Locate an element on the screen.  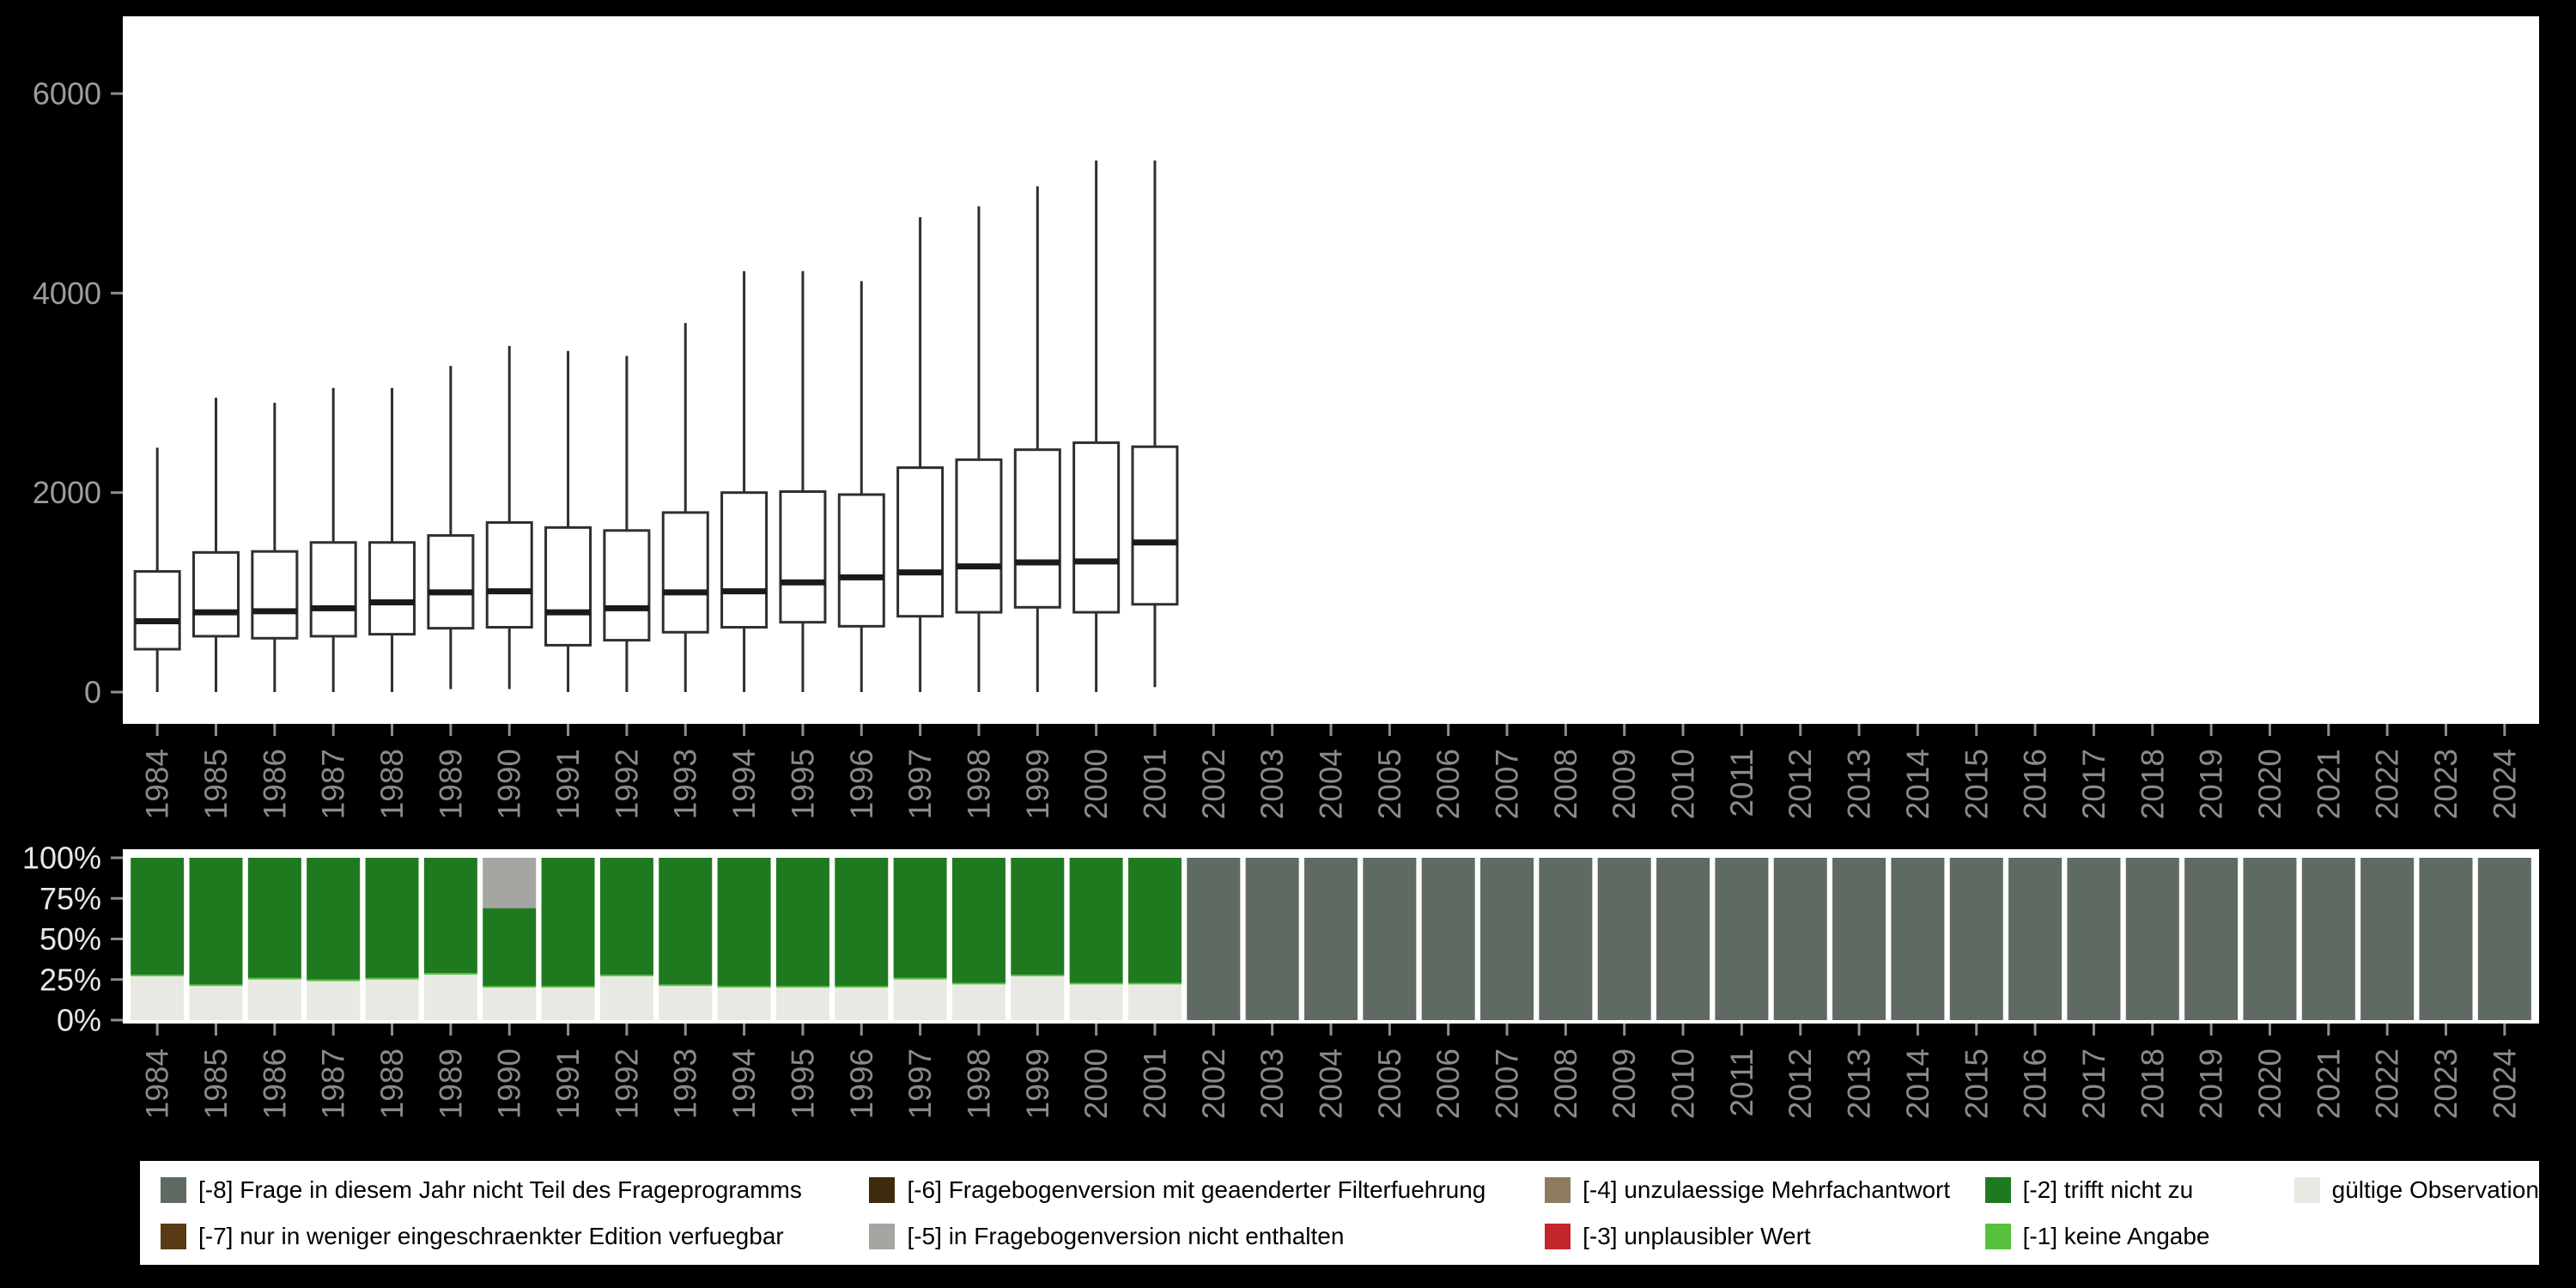
x-axis-year-label: 2004 is located at coordinates (1331, 784).